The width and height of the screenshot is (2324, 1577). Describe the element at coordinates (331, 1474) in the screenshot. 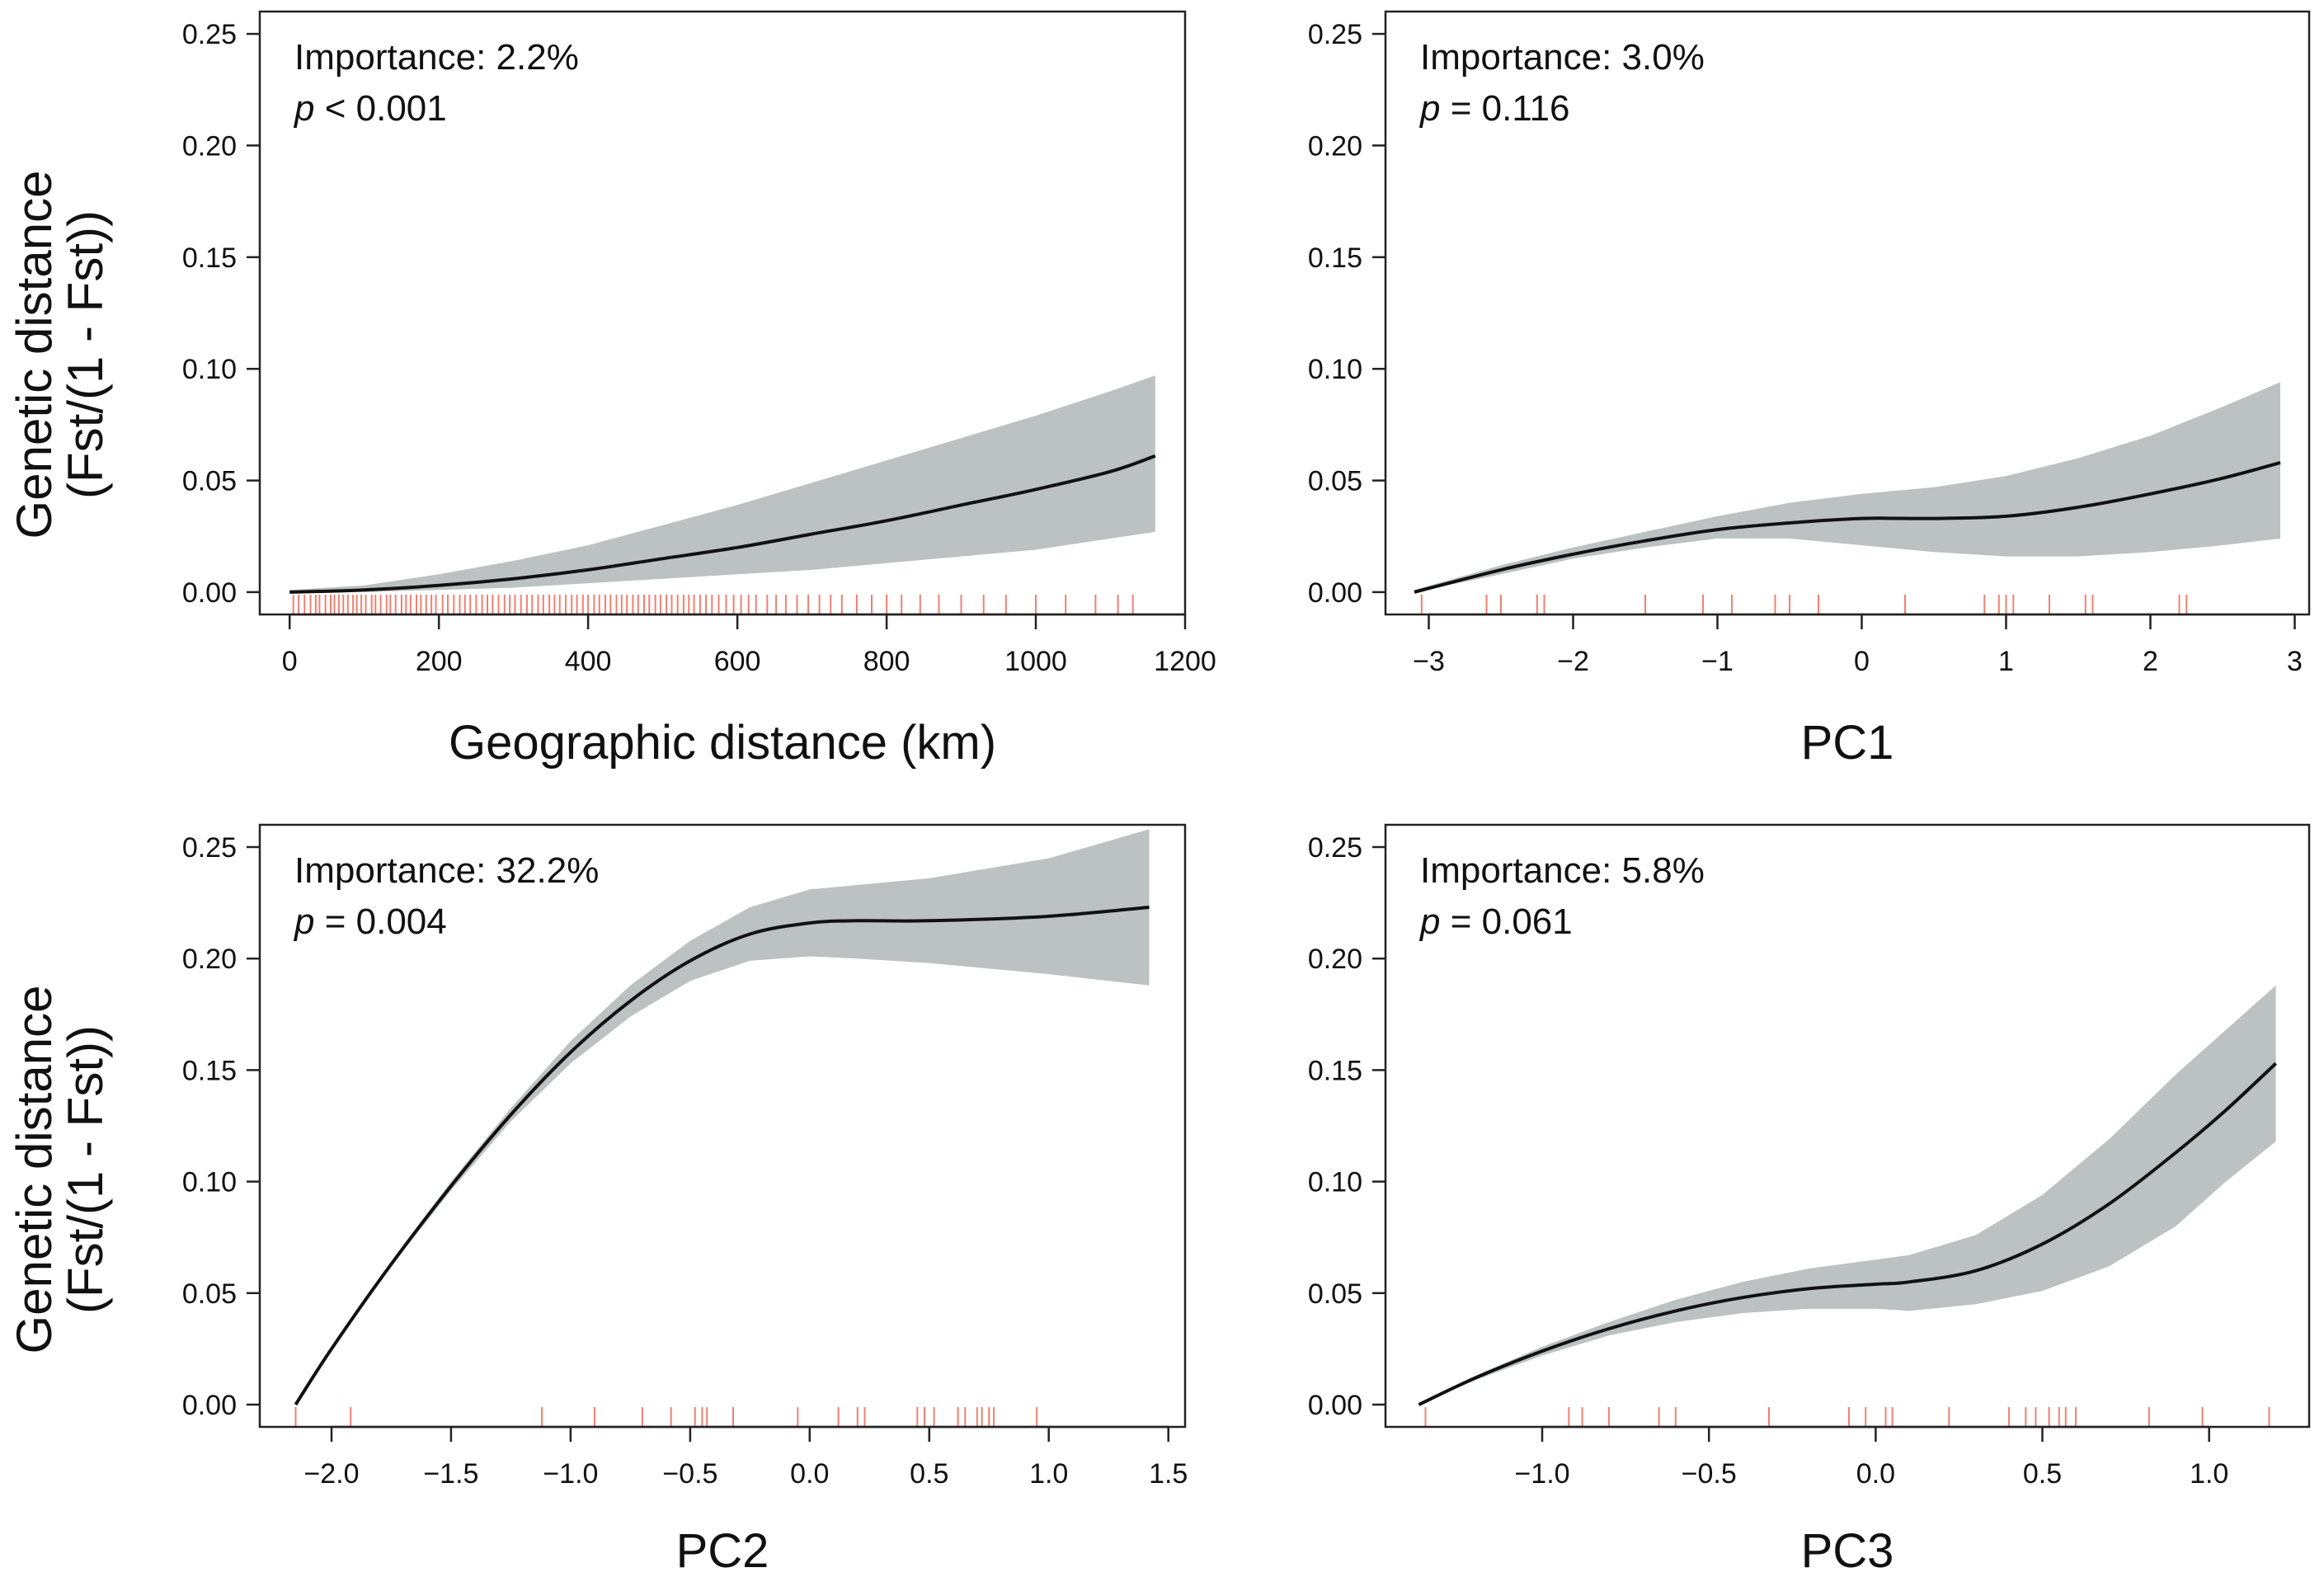

I see `x-tick-label: −2.0` at that location.